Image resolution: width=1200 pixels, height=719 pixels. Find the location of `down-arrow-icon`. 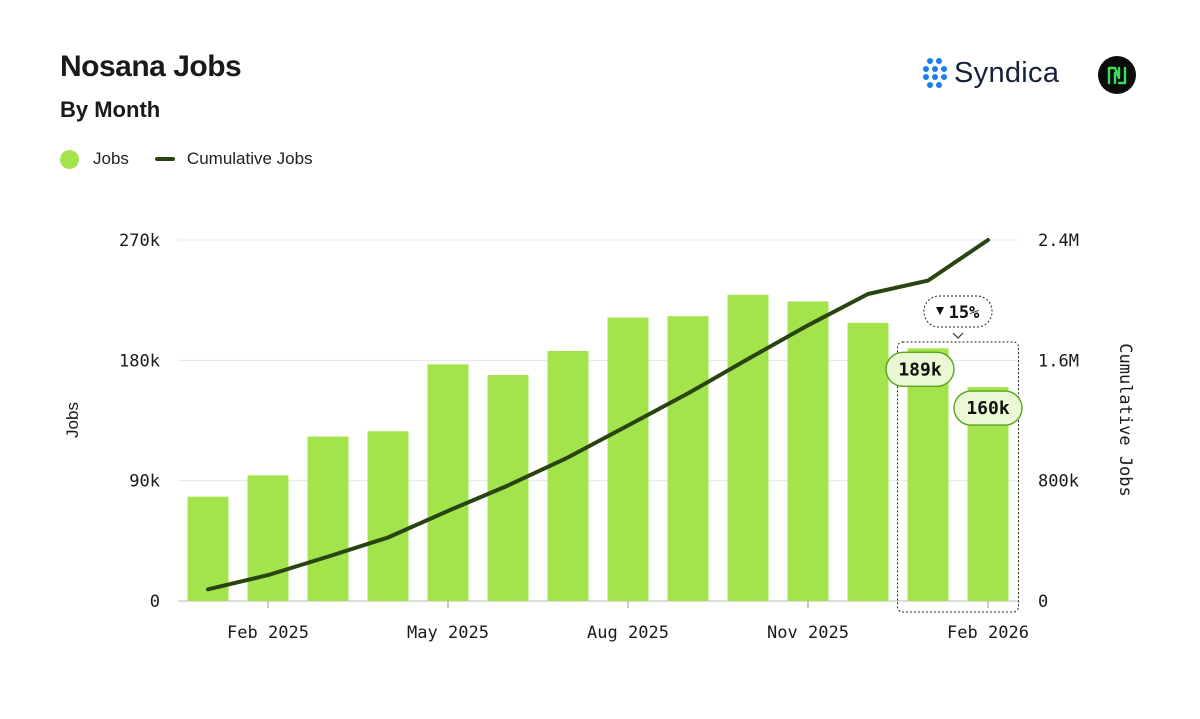

down-arrow-icon is located at coordinates (940, 311).